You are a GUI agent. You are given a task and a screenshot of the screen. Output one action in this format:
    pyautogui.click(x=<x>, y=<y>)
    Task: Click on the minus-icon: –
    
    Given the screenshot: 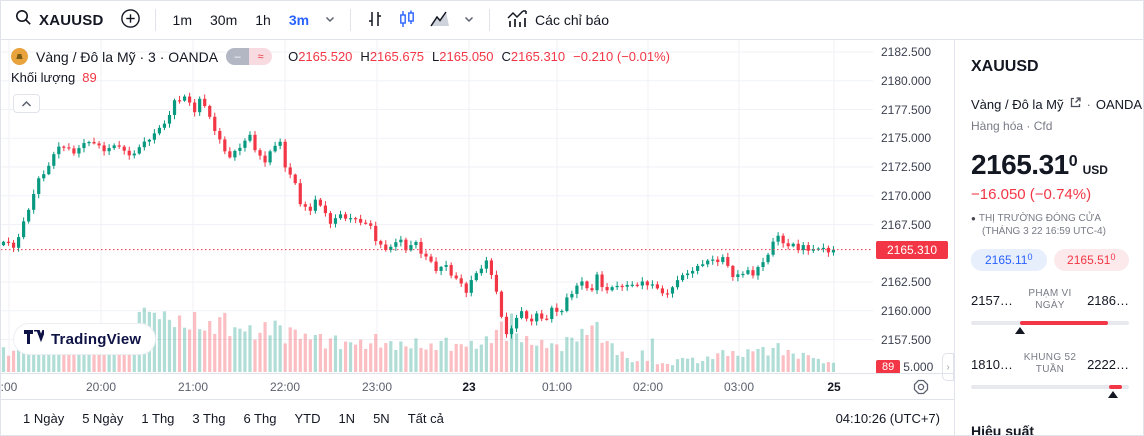 What is the action you would take?
    pyautogui.click(x=238, y=56)
    